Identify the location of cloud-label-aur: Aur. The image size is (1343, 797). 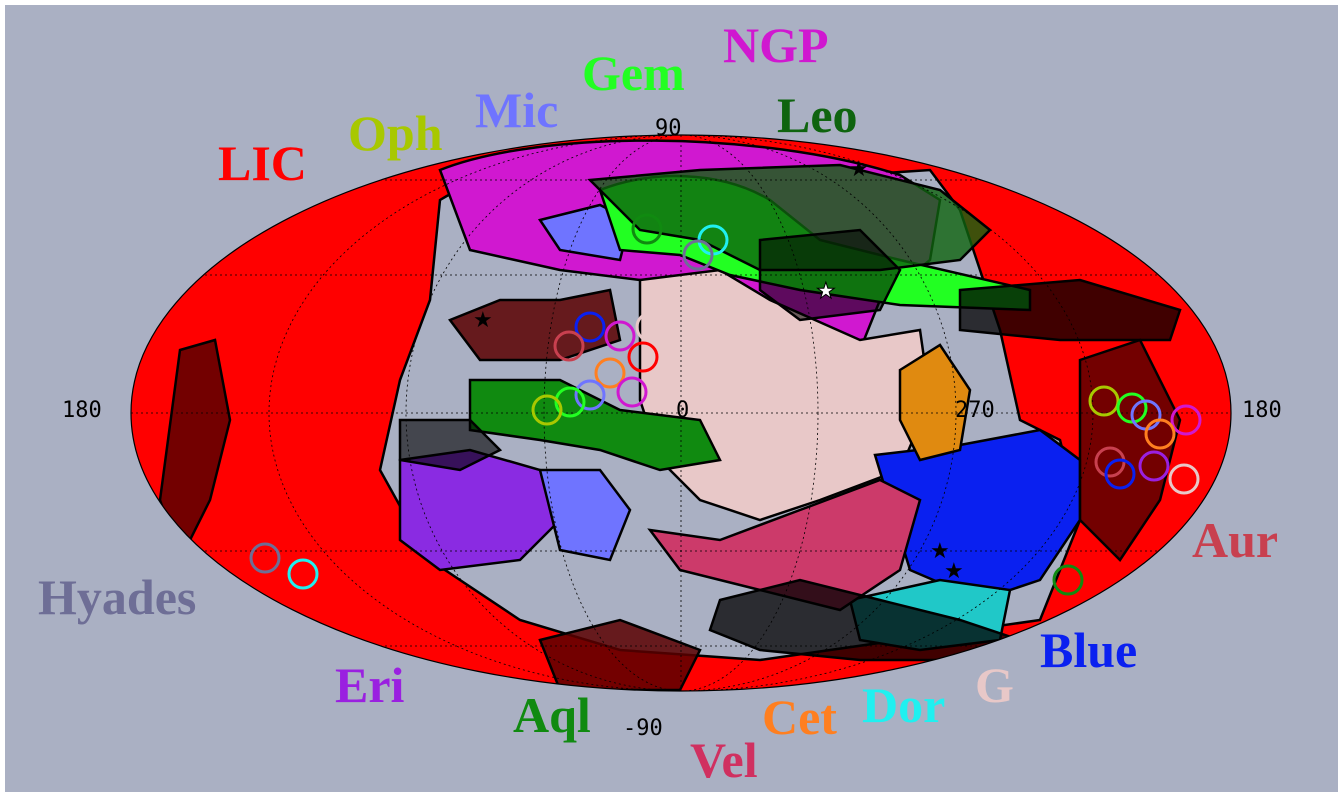
(1235, 540).